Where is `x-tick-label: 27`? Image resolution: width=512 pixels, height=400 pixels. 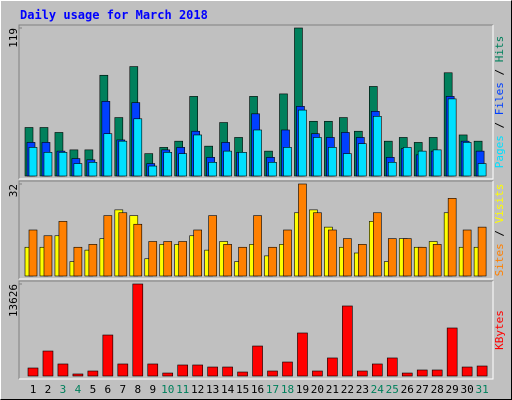 x-tick-label: 27 is located at coordinates (422, 389).